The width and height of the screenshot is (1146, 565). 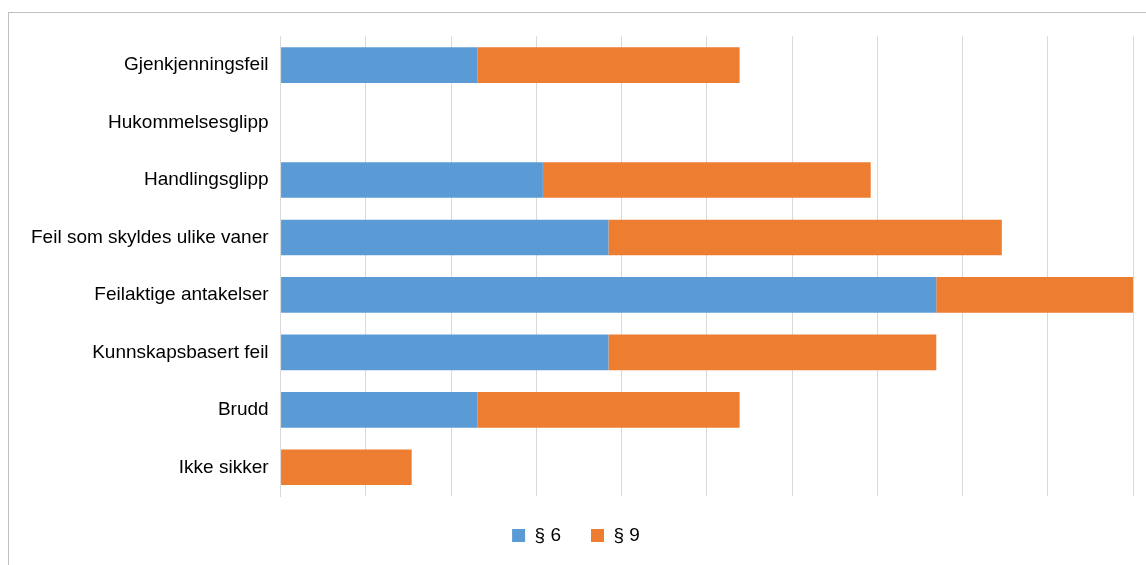 I want to click on y-tick-label: Feilaktige antakelser, so click(x=182, y=294).